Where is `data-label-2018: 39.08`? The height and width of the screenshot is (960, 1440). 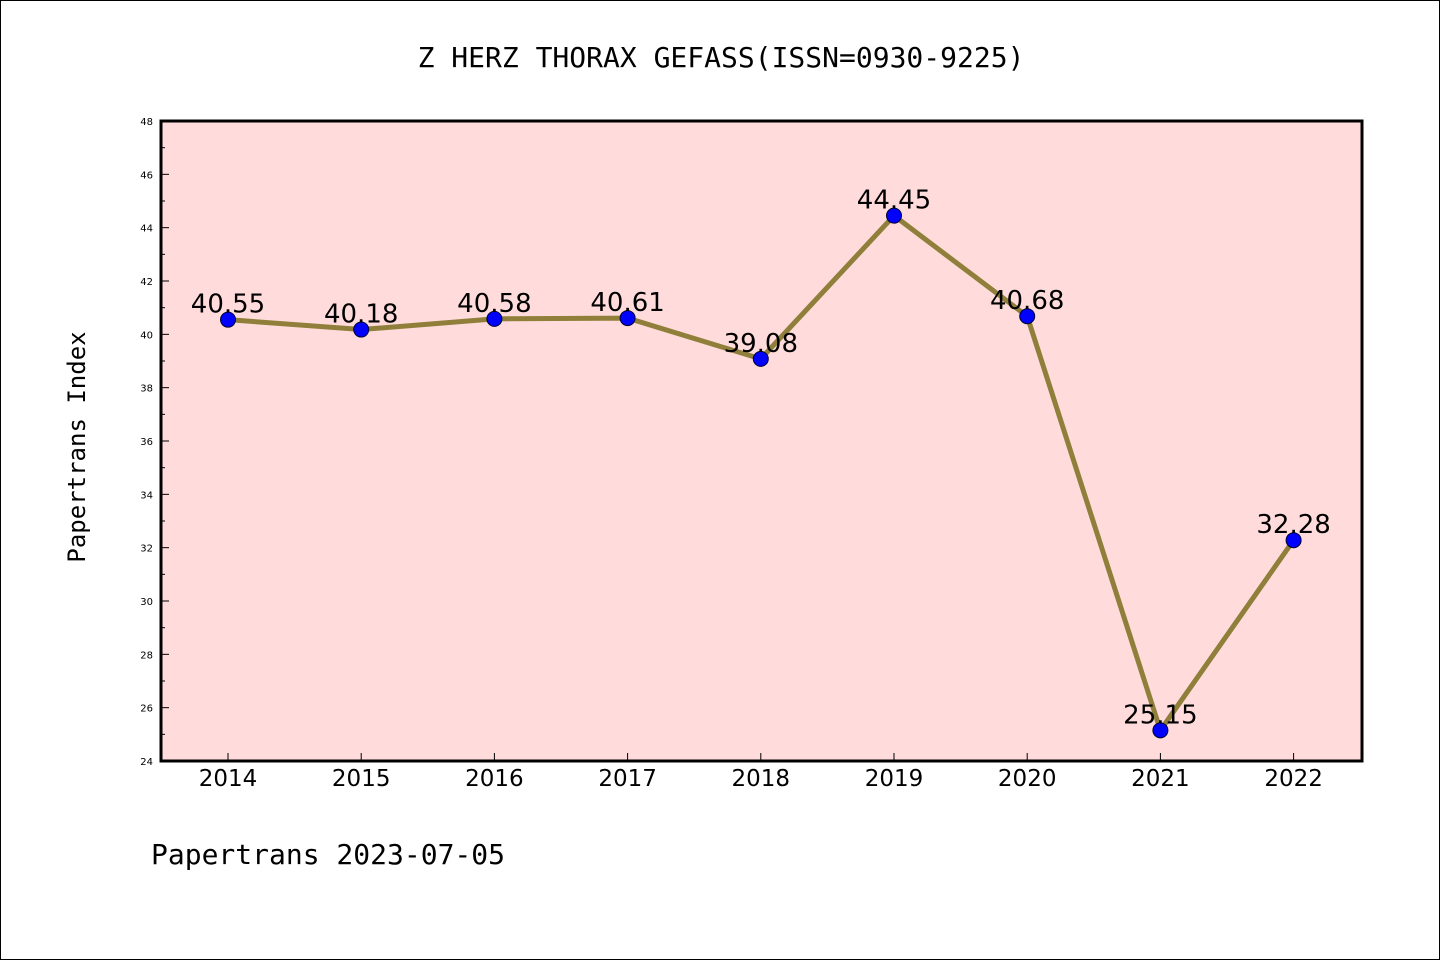 data-label-2018: 39.08 is located at coordinates (761, 344).